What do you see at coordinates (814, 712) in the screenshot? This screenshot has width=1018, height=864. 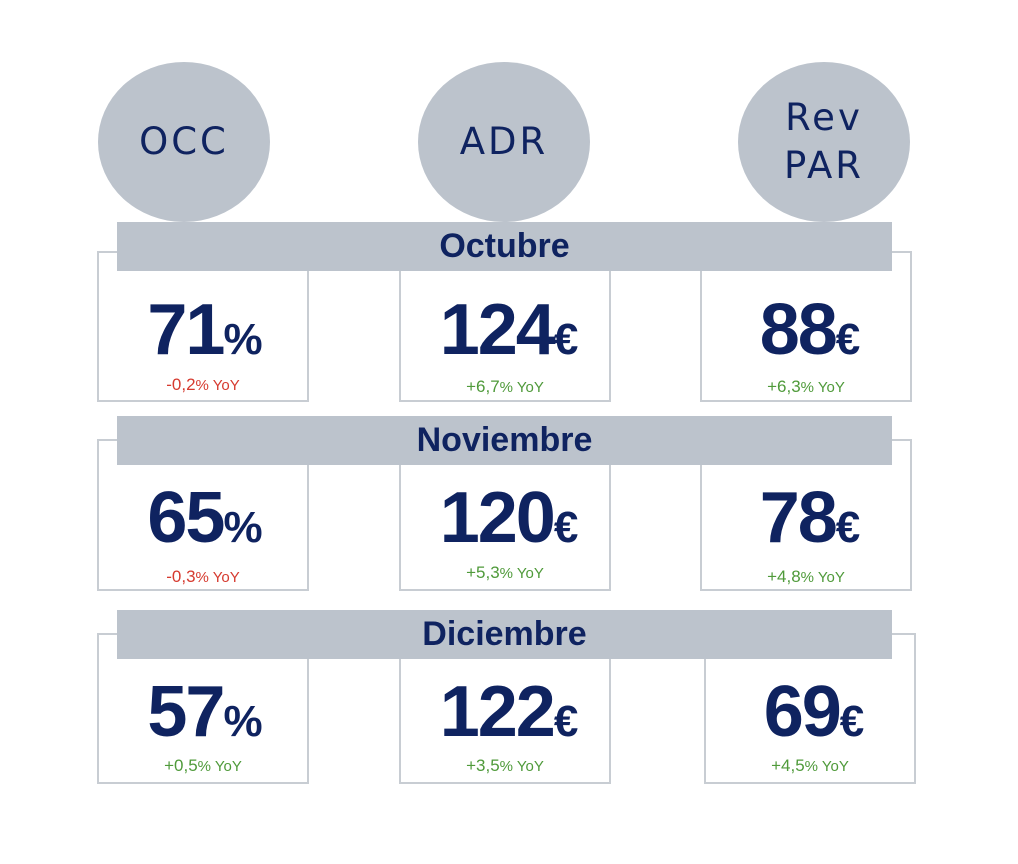 I see `revpar-value-diciembre: 69€` at bounding box center [814, 712].